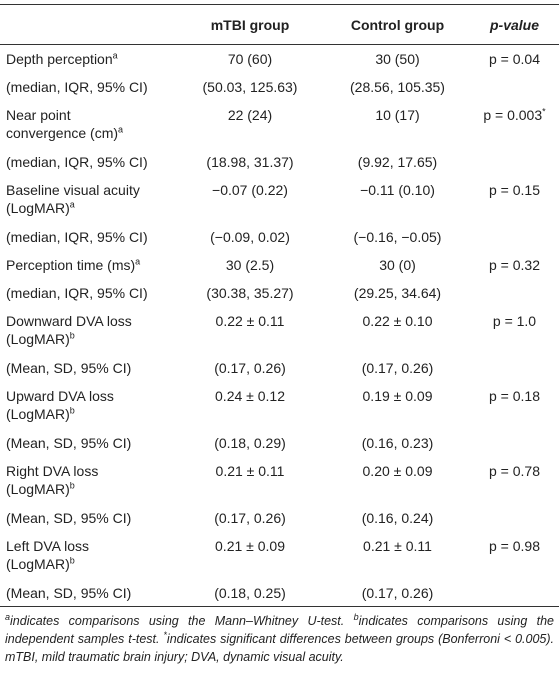 Image resolution: width=559 pixels, height=684 pixels. Describe the element at coordinates (62, 132) in the screenshot. I see `label-line: convergence (cm)` at that location.